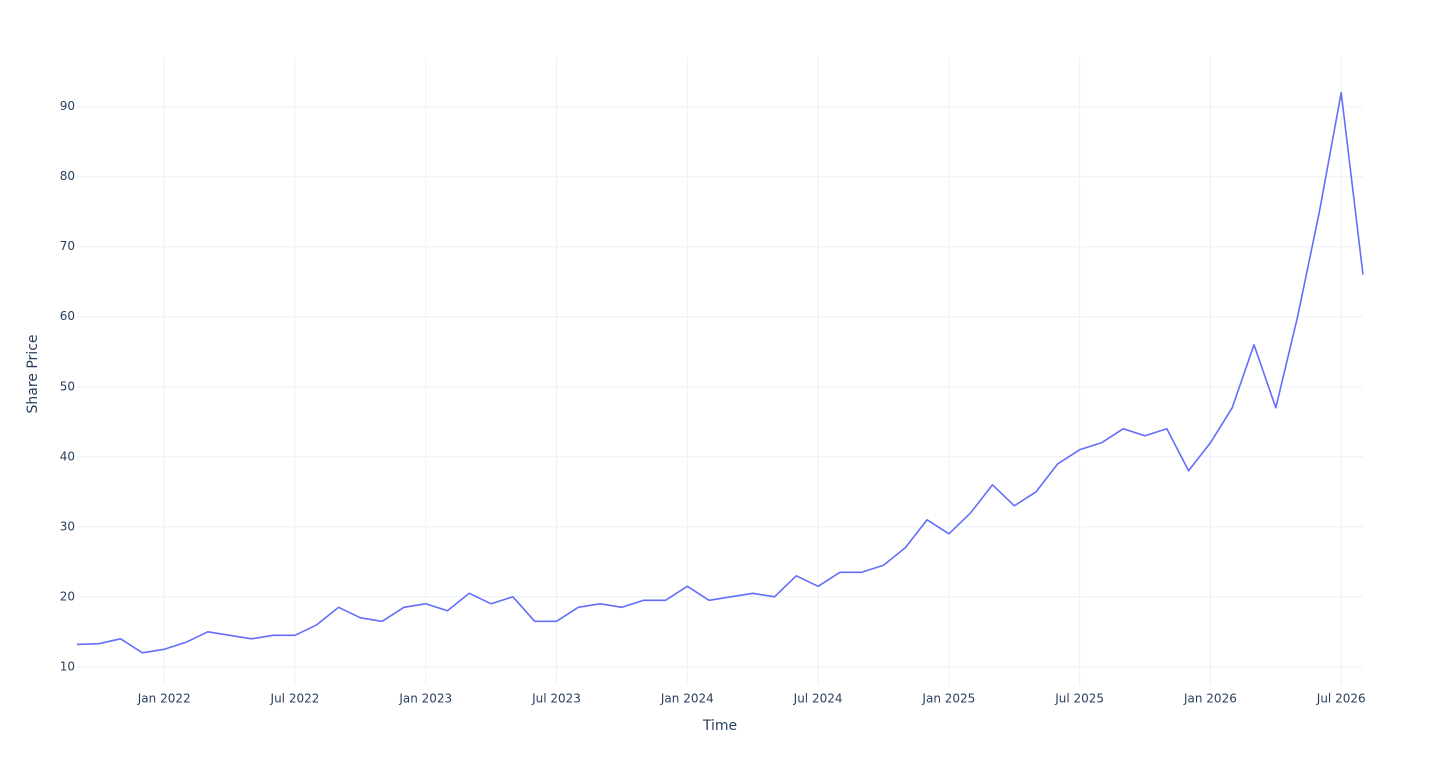  I want to click on x-tick-label: Jul 2025, so click(1079, 699).